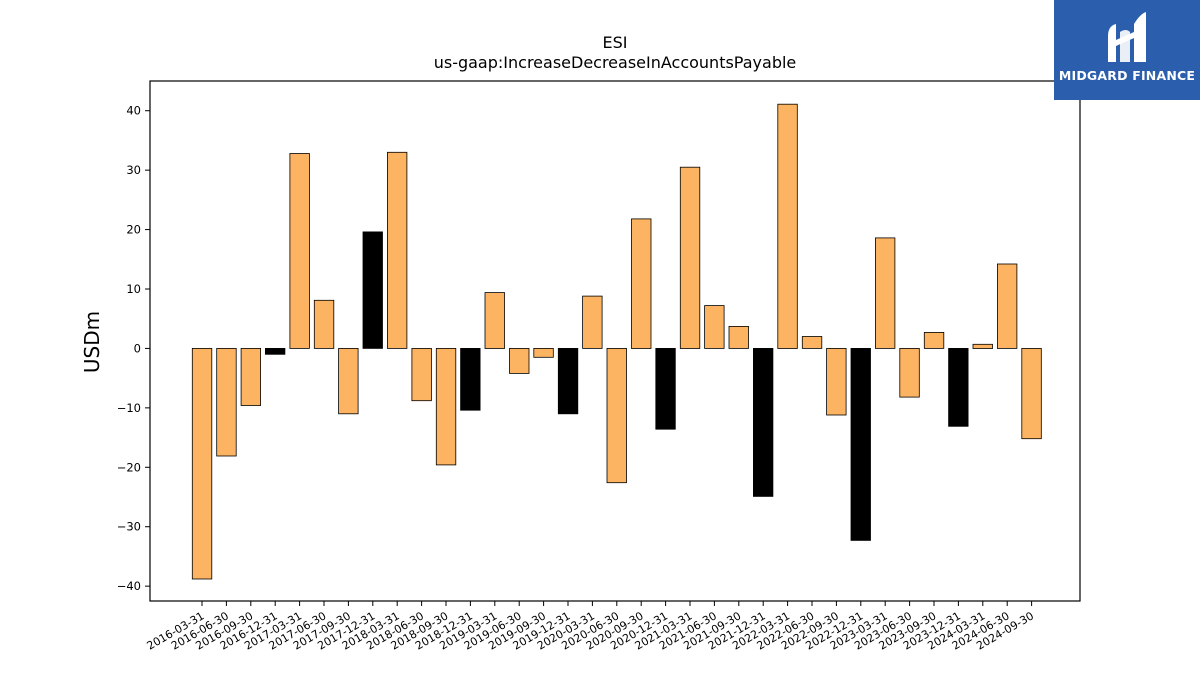  What do you see at coordinates (129, 467) in the screenshot?
I see `y-tick-label: −20` at bounding box center [129, 467].